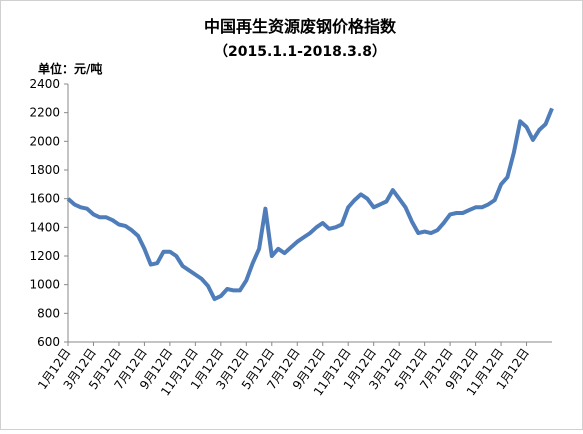 This screenshot has width=583, height=434. Describe the element at coordinates (44, 113) in the screenshot. I see `y-tick-label: 2200` at that location.